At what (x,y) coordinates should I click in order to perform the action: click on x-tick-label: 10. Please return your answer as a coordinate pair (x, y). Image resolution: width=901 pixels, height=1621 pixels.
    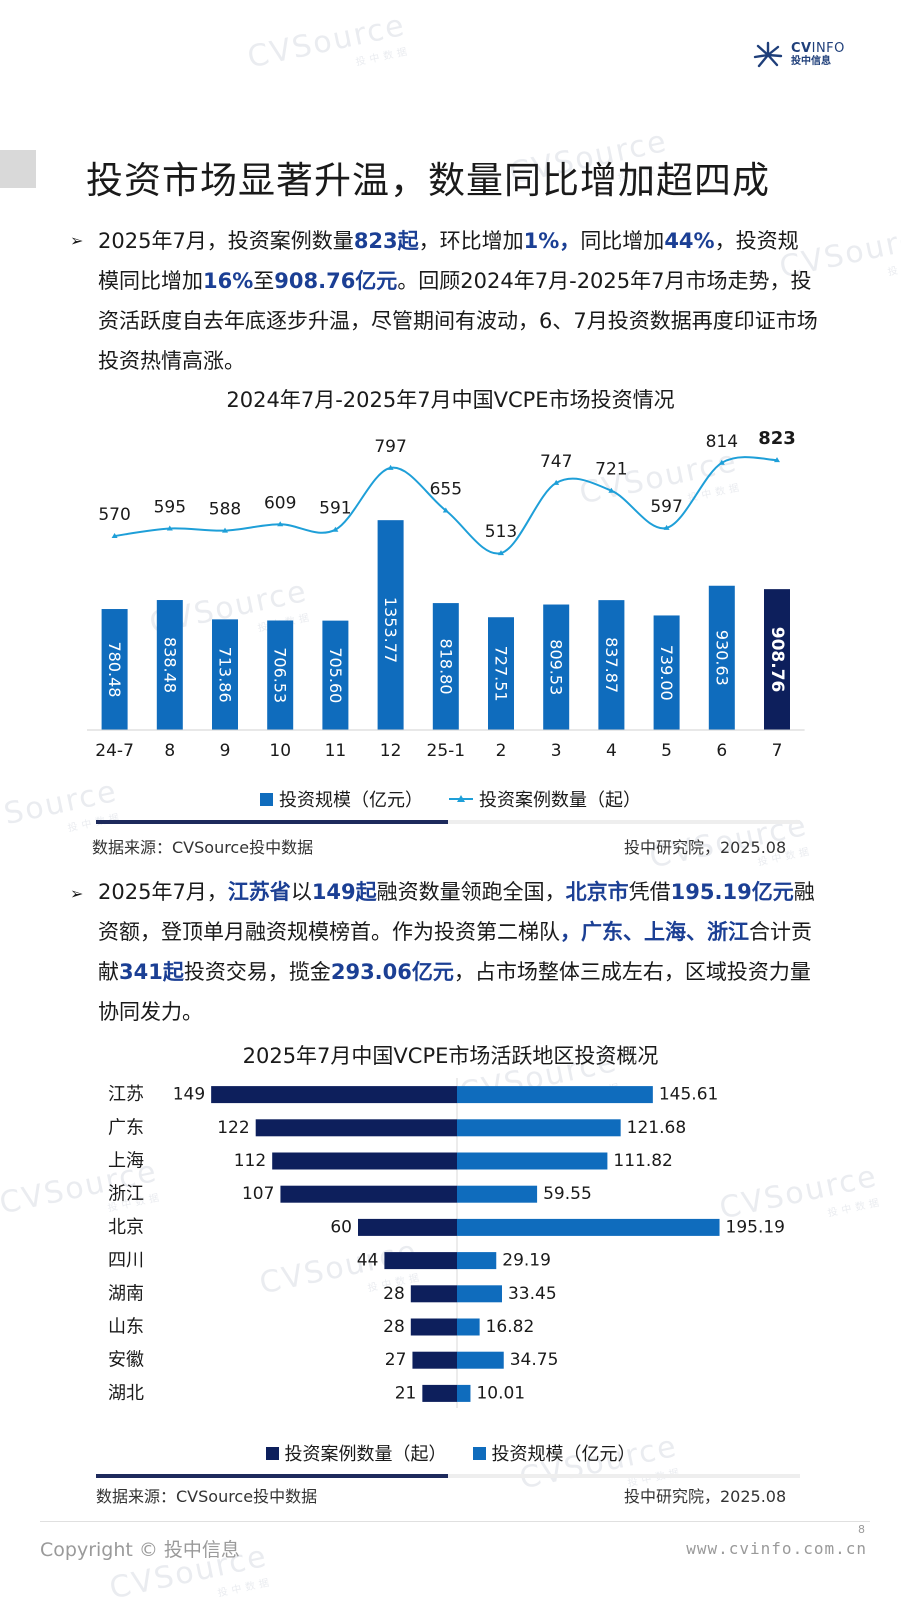
    Looking at the image, I should click on (280, 751).